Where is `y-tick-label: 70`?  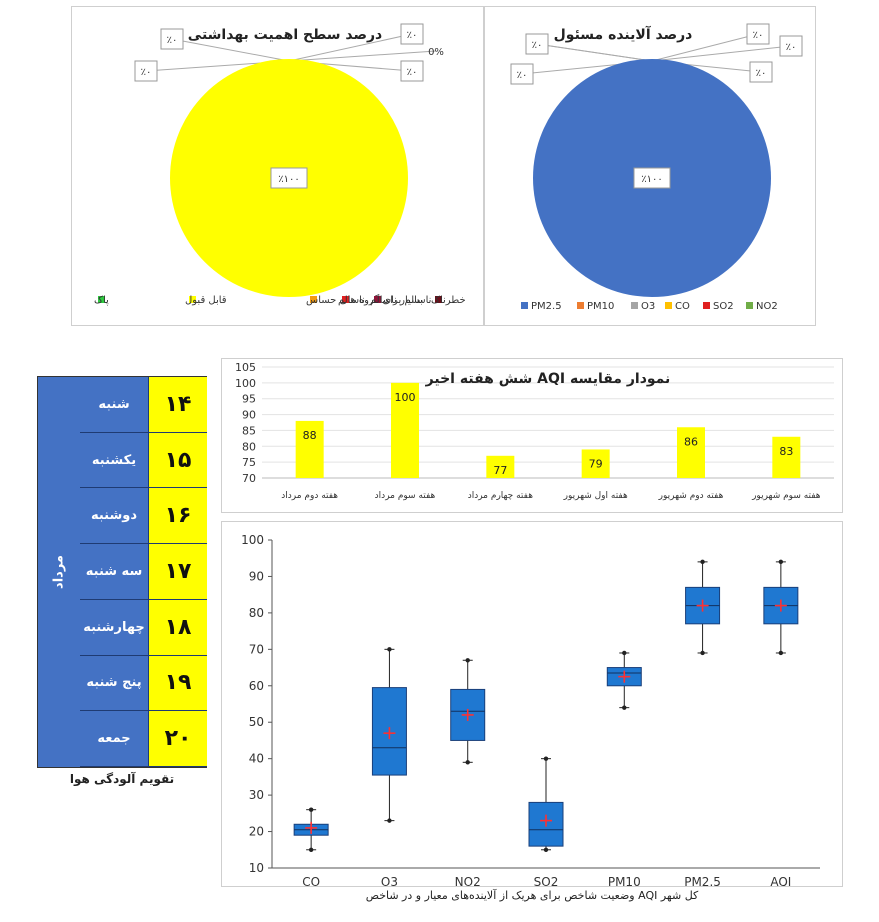 y-tick-label: 70 is located at coordinates (256, 649).